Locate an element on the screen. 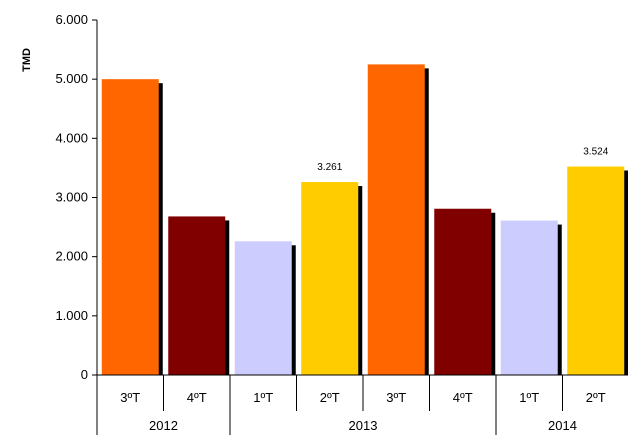 Image resolution: width=628 pixels, height=435 pixels. y-tick-label: 6.000 is located at coordinates (71, 19).